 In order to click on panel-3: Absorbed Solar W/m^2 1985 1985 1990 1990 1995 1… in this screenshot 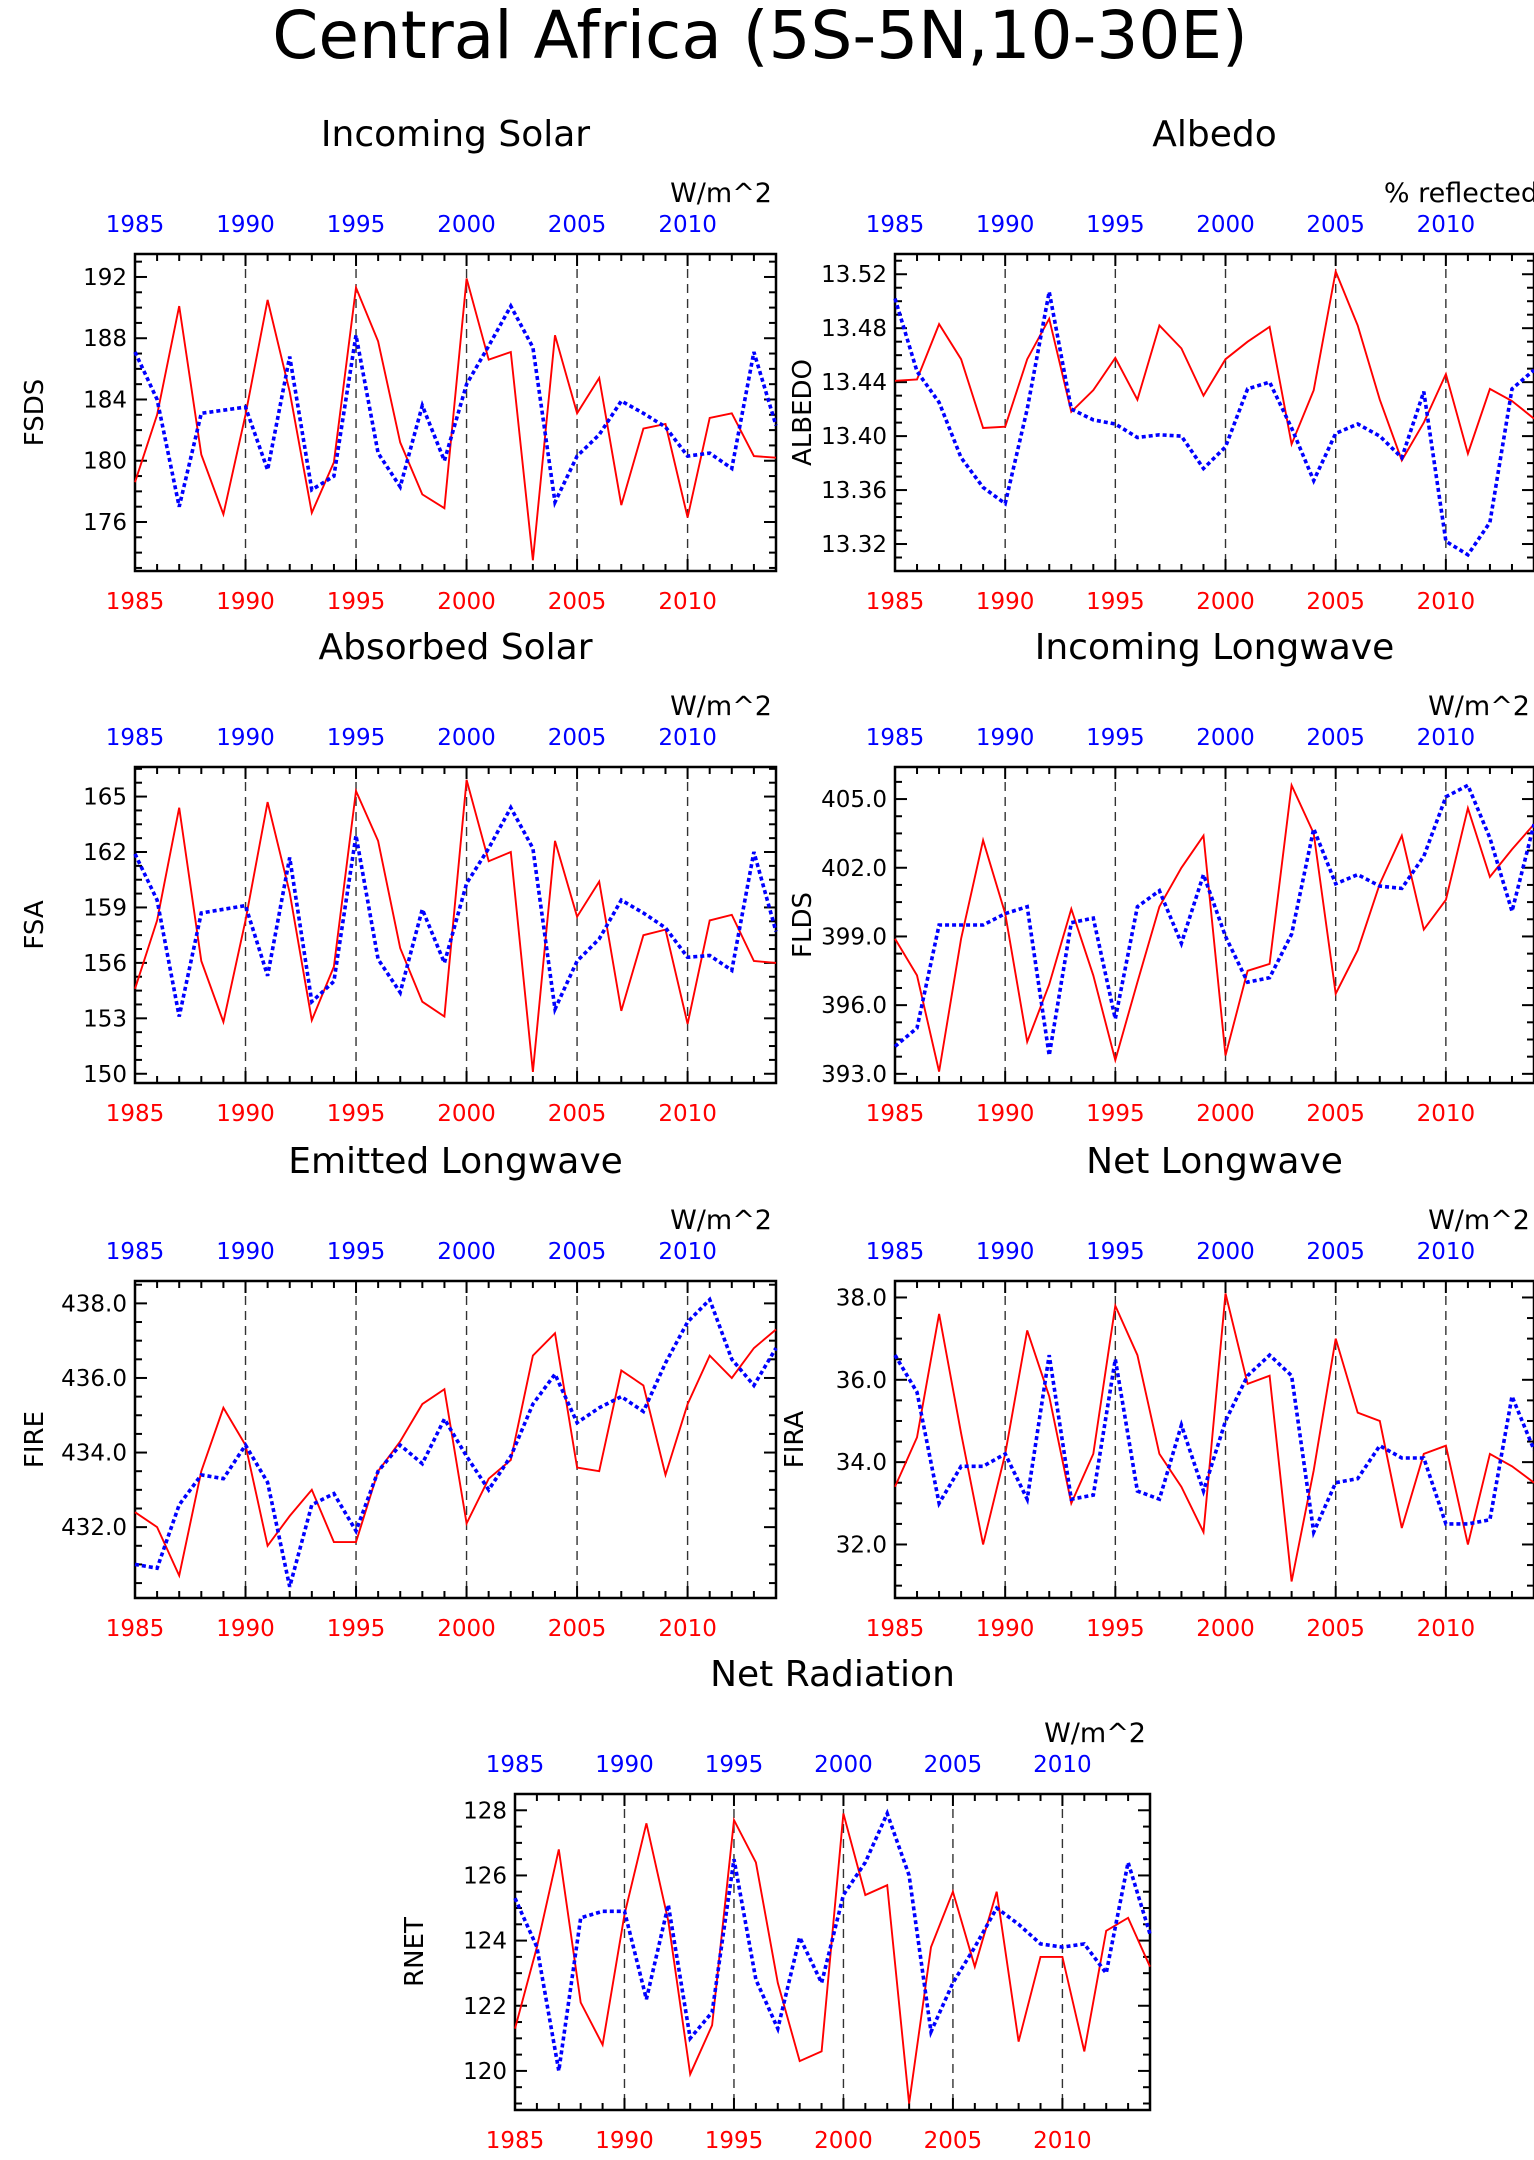, I will do `click(399, 877)`.